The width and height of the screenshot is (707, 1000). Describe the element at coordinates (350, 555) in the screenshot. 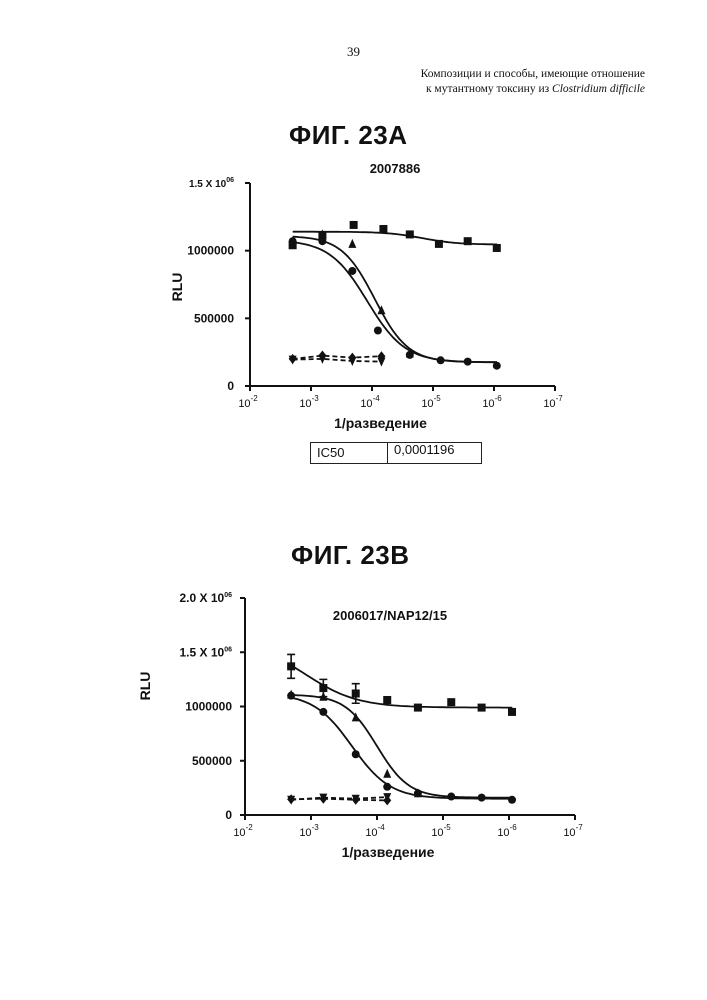

I see `figure-23b-title: ФИГ. 23B` at that location.